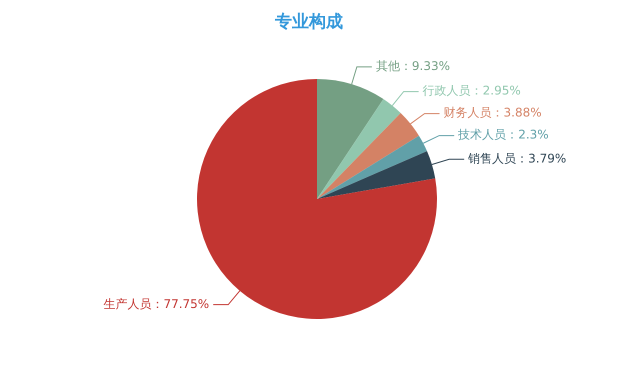  What do you see at coordinates (425, 66) in the screenshot?
I see `data-label: ：9.33%` at bounding box center [425, 66].